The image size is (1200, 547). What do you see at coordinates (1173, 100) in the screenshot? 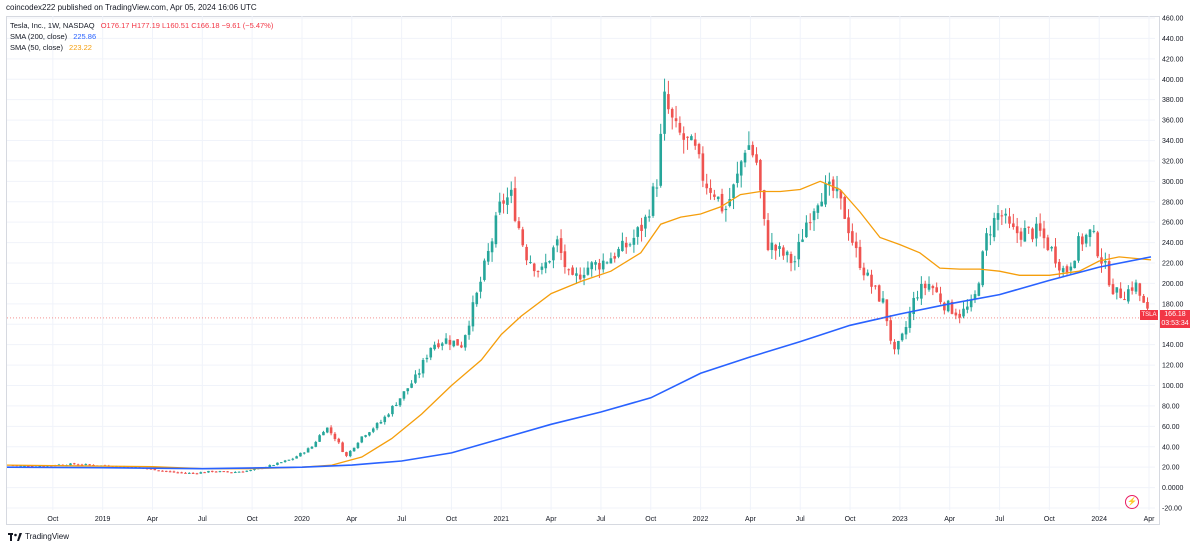
I see `y-tick-label: 380.00` at bounding box center [1173, 100].